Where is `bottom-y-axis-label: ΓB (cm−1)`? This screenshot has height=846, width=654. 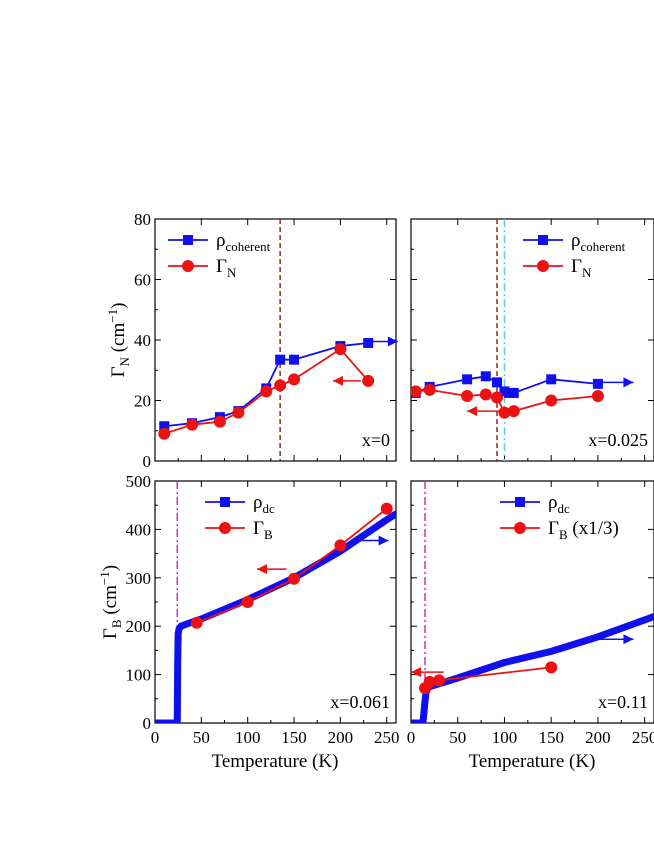 bottom-y-axis-label: ΓB (cm−1) is located at coordinates (110, 602).